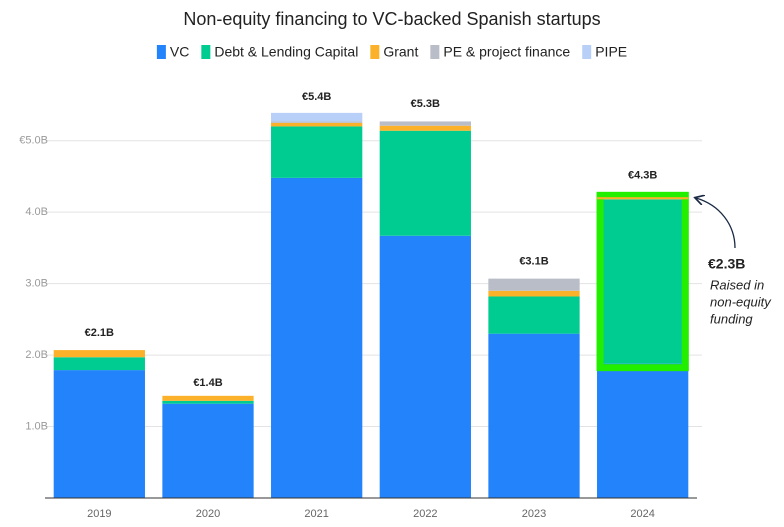  I want to click on x-tick-label: 2020, so click(208, 514).